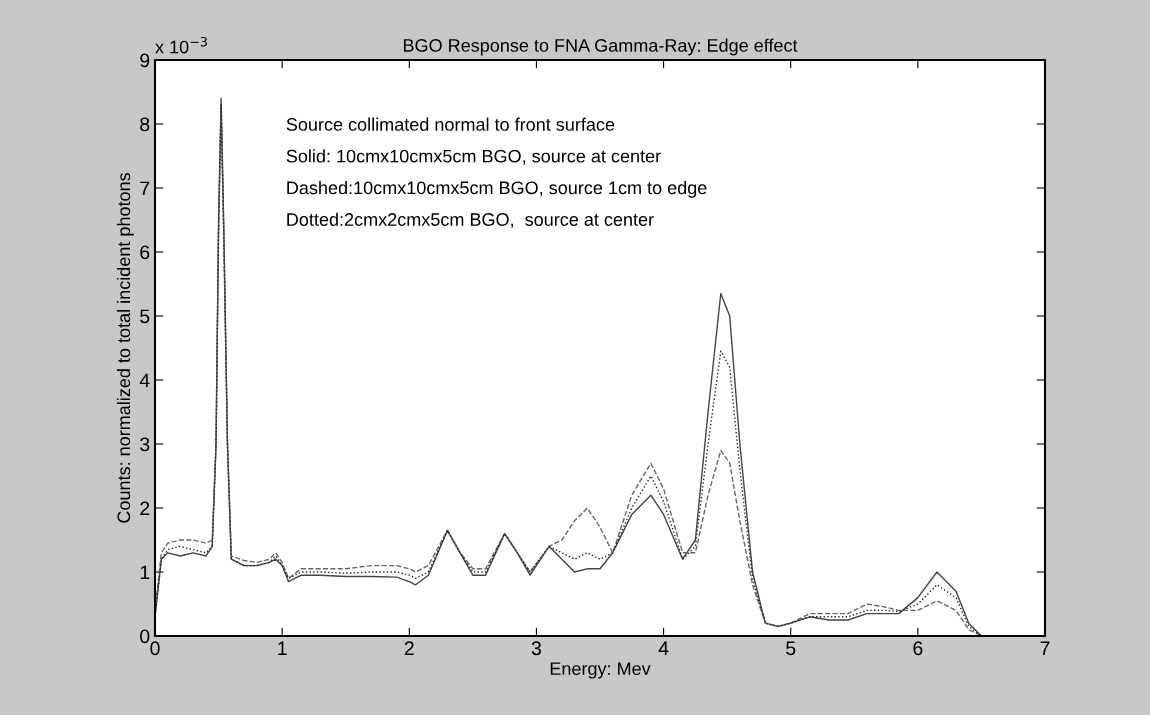 The width and height of the screenshot is (1150, 715). What do you see at coordinates (145, 316) in the screenshot?
I see `y-tick-label: 5` at bounding box center [145, 316].